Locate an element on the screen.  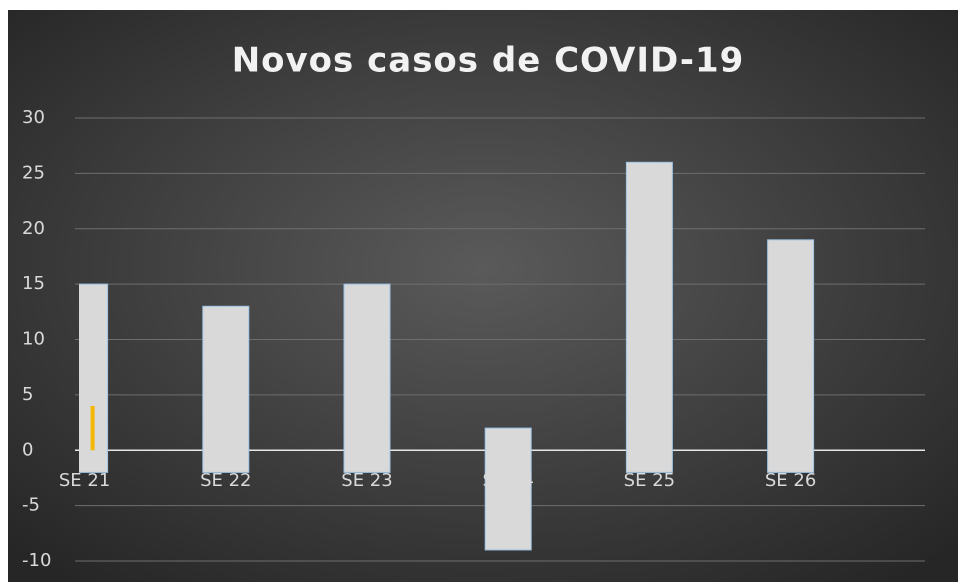
y-tick-label: -5 is located at coordinates (31, 505).